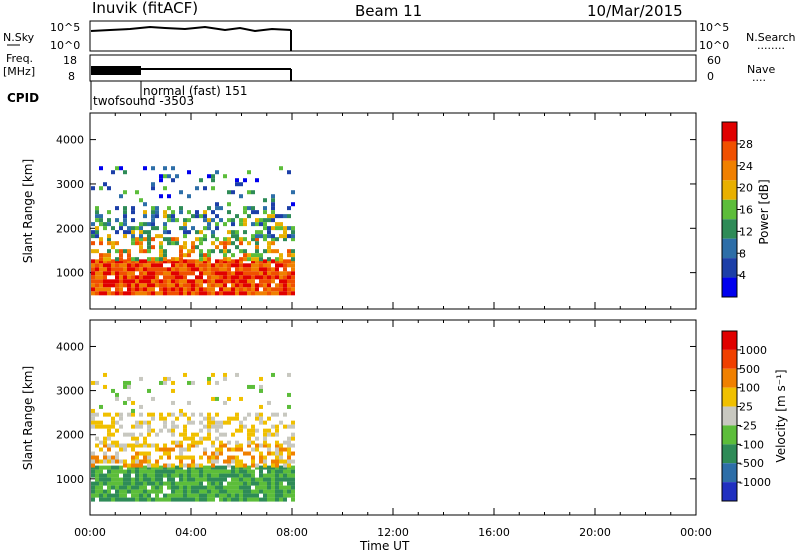 The width and height of the screenshot is (800, 554). What do you see at coordinates (742, 275) in the screenshot?
I see `power-colorbar-tick-label: 4` at bounding box center [742, 275].